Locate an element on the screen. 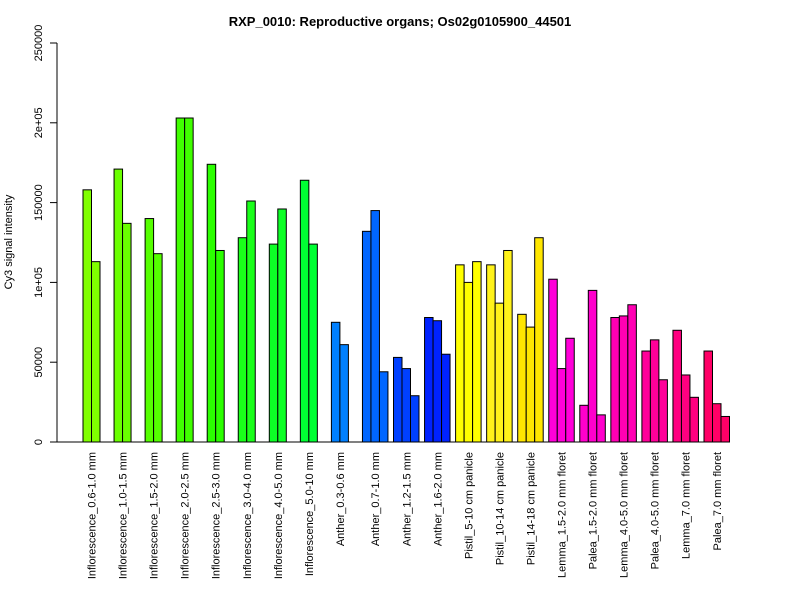  x-tick-label: Palea_7.0 mm floret is located at coordinates (718, 501).